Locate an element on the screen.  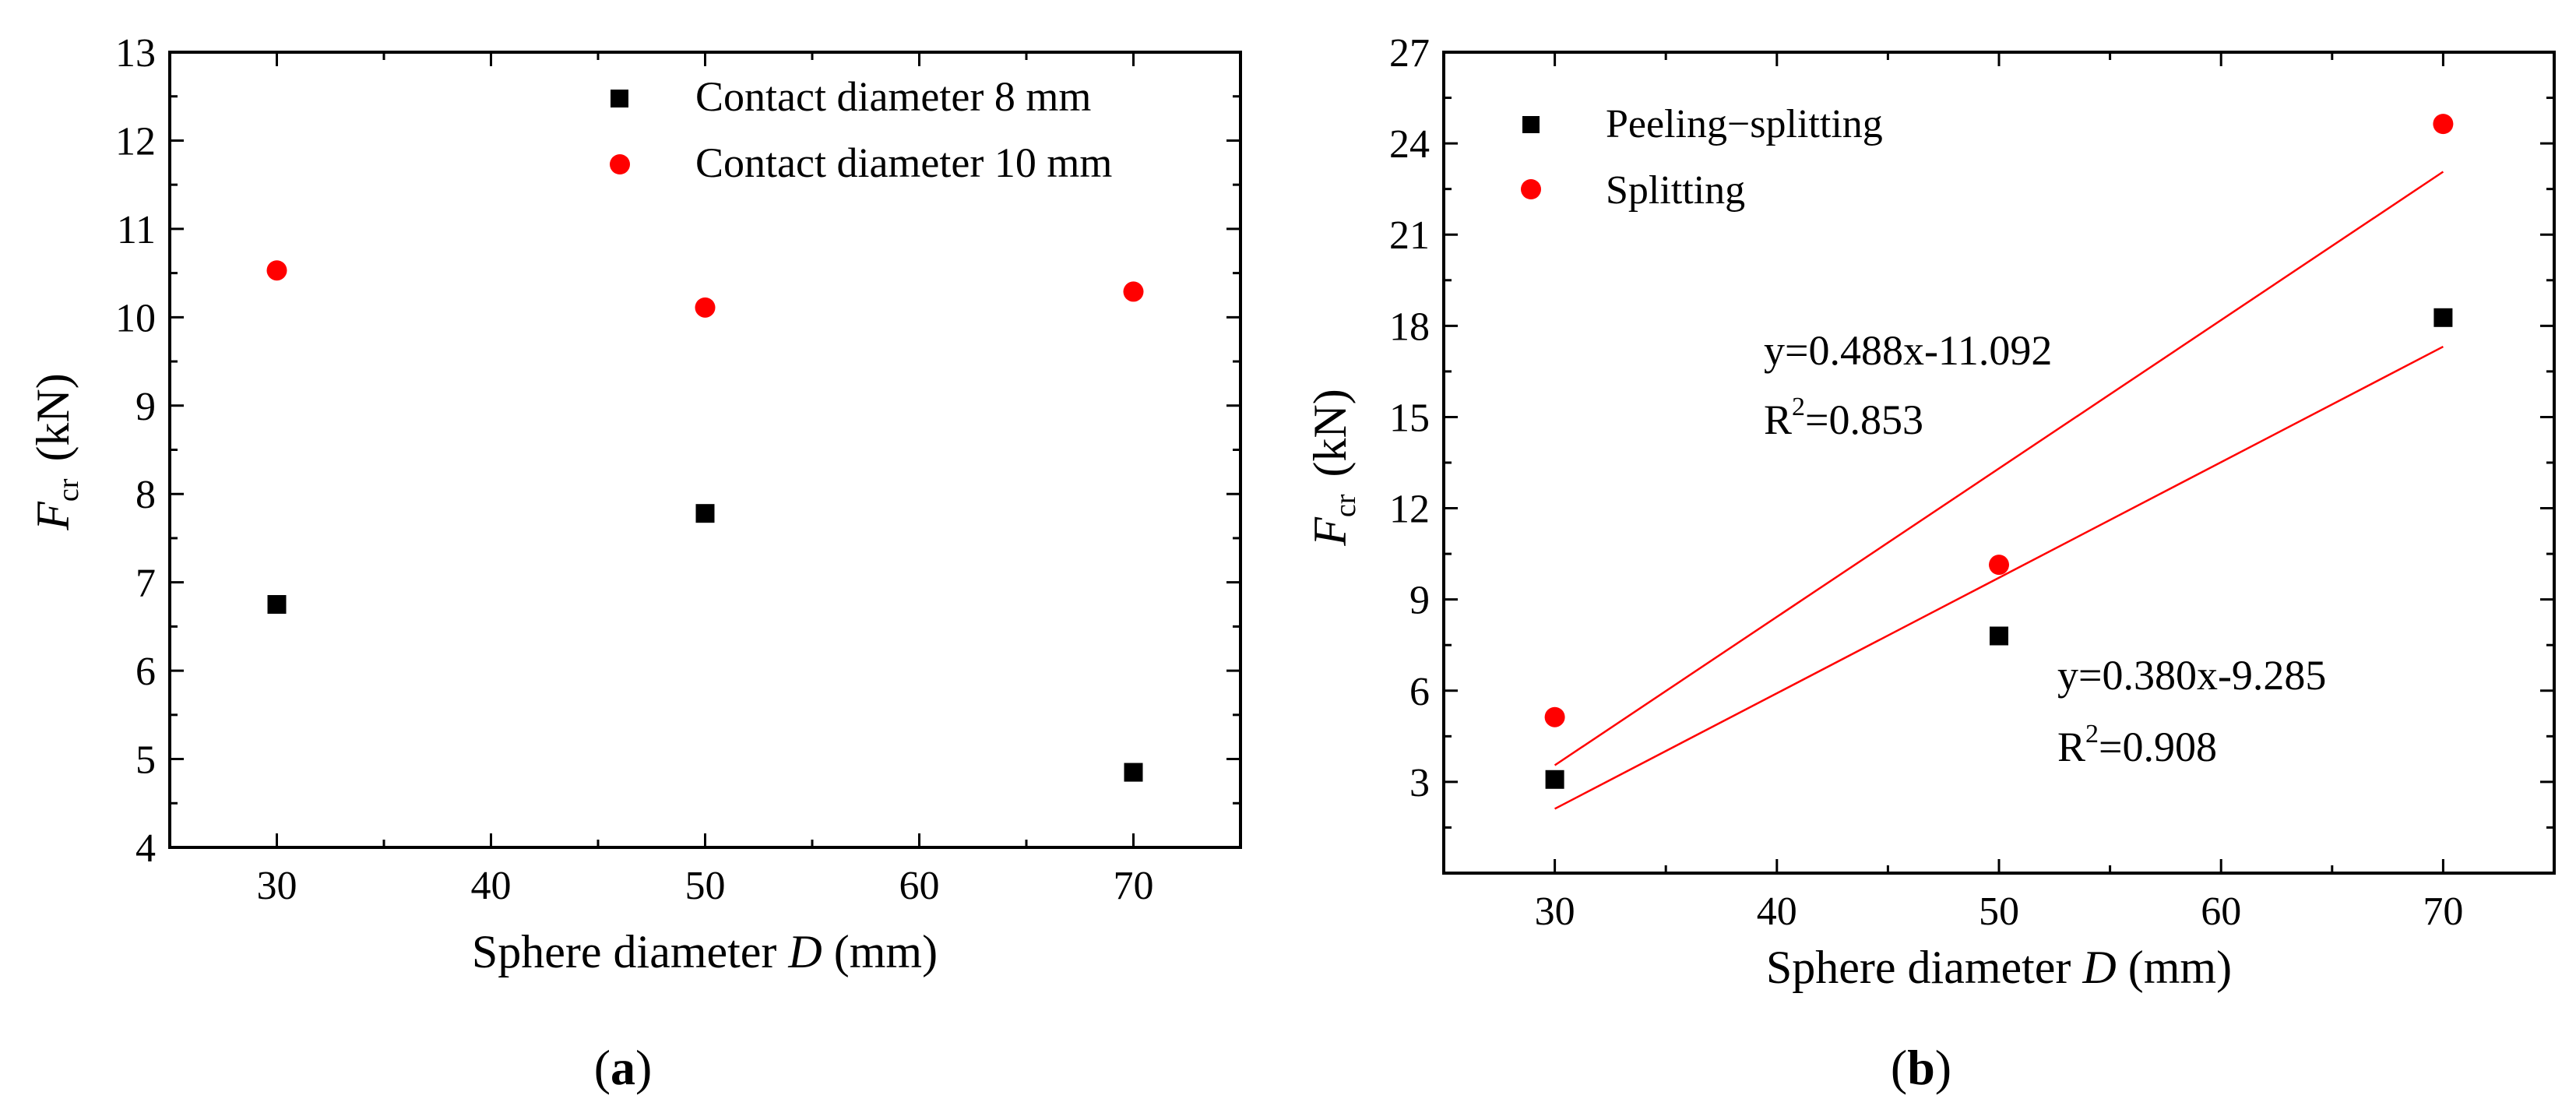
panel-a-y-axis-label: Fcr(kN) is located at coordinates (56, 452).